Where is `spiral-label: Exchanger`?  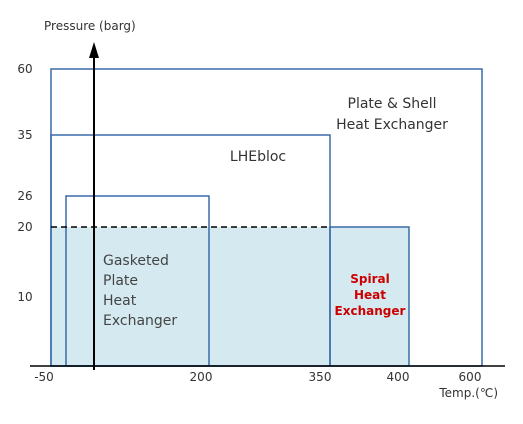
spiral-label: Exchanger is located at coordinates (370, 311).